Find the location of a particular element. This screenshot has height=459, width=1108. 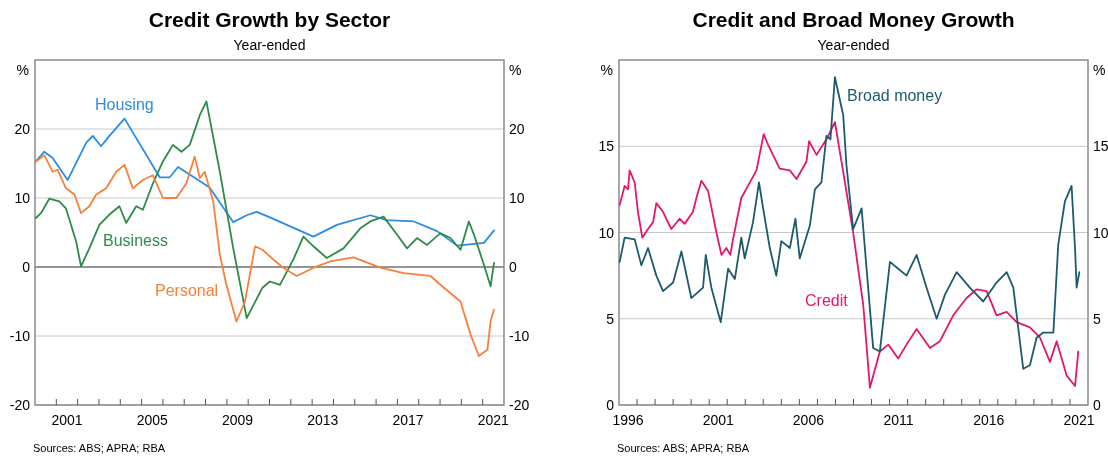

series-label: Business is located at coordinates (135, 240).